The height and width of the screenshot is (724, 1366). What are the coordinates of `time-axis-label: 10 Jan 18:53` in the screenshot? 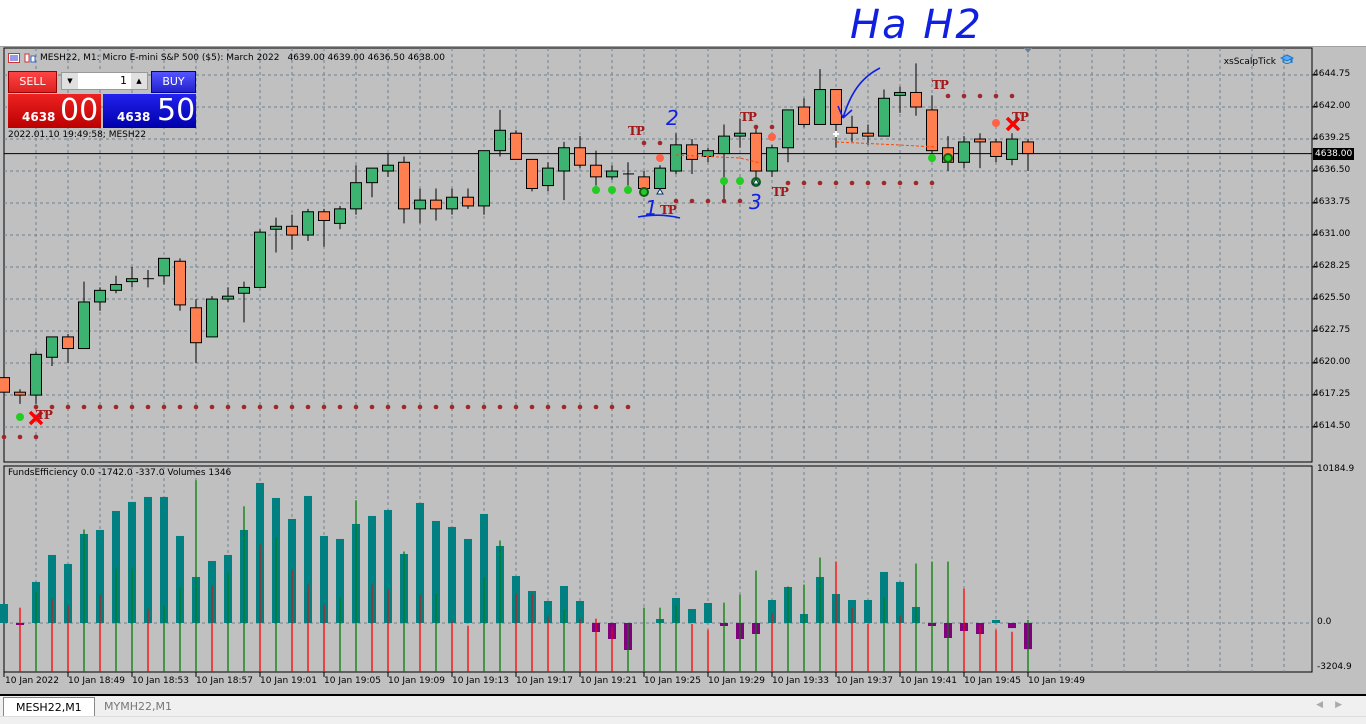 It's located at (160, 681).